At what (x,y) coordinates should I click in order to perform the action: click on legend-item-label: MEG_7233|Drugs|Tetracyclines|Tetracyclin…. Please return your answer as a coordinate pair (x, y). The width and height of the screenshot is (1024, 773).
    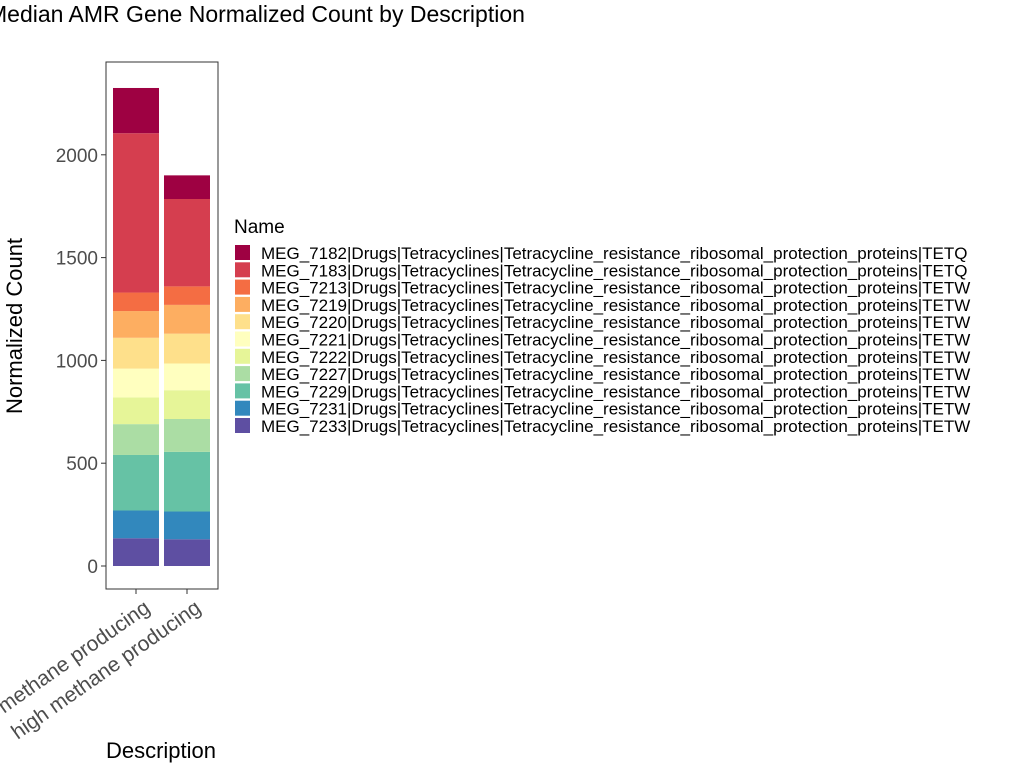
    Looking at the image, I should click on (615, 426).